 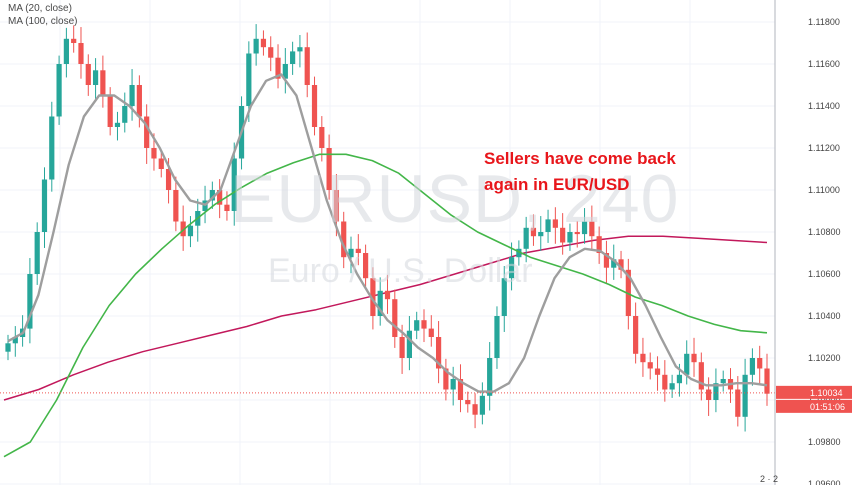 I want to click on price-tag-bg, so click(x=814, y=392).